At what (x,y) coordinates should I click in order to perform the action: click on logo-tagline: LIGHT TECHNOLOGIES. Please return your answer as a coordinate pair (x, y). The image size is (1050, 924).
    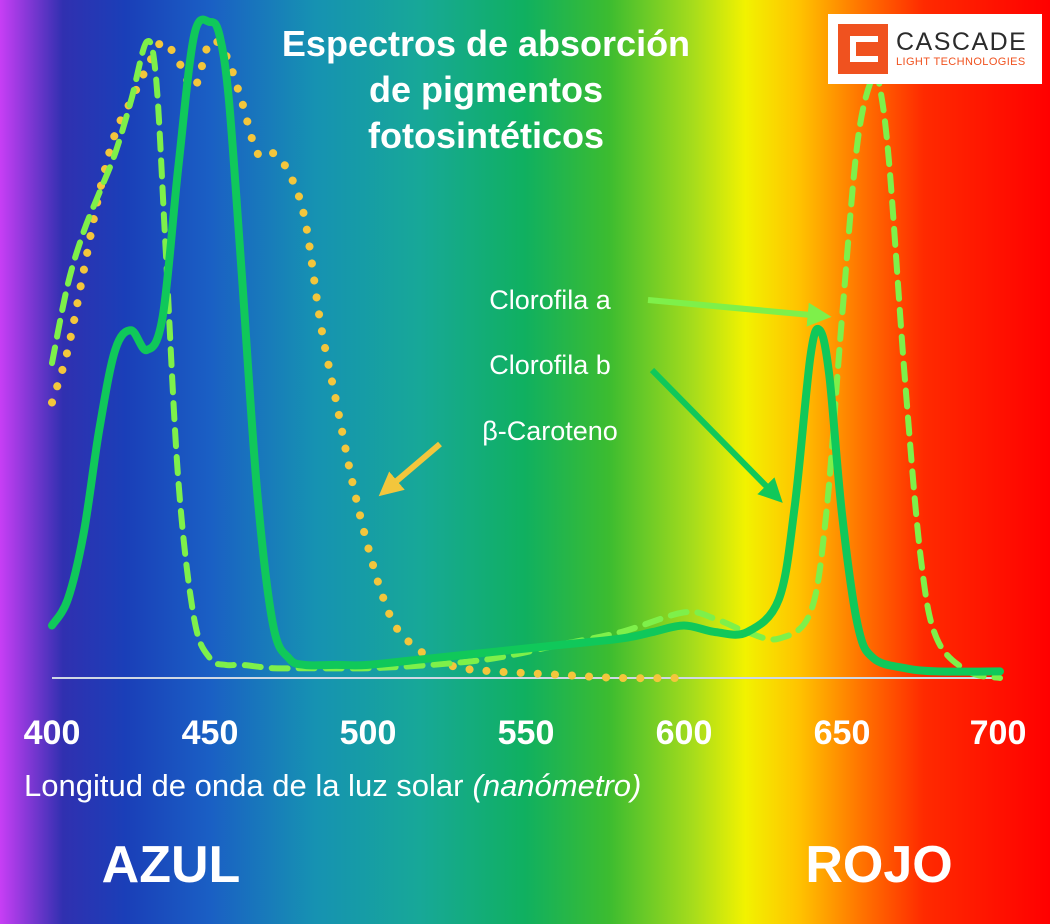
    Looking at the image, I should click on (961, 62).